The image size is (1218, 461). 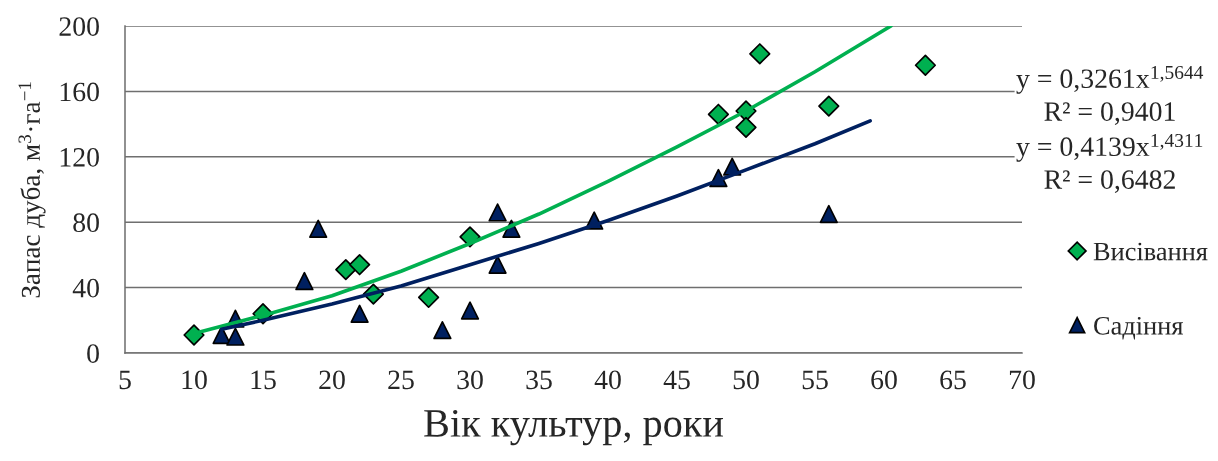 What do you see at coordinates (539, 380) in the screenshot?
I see `x-tick-label: 35` at bounding box center [539, 380].